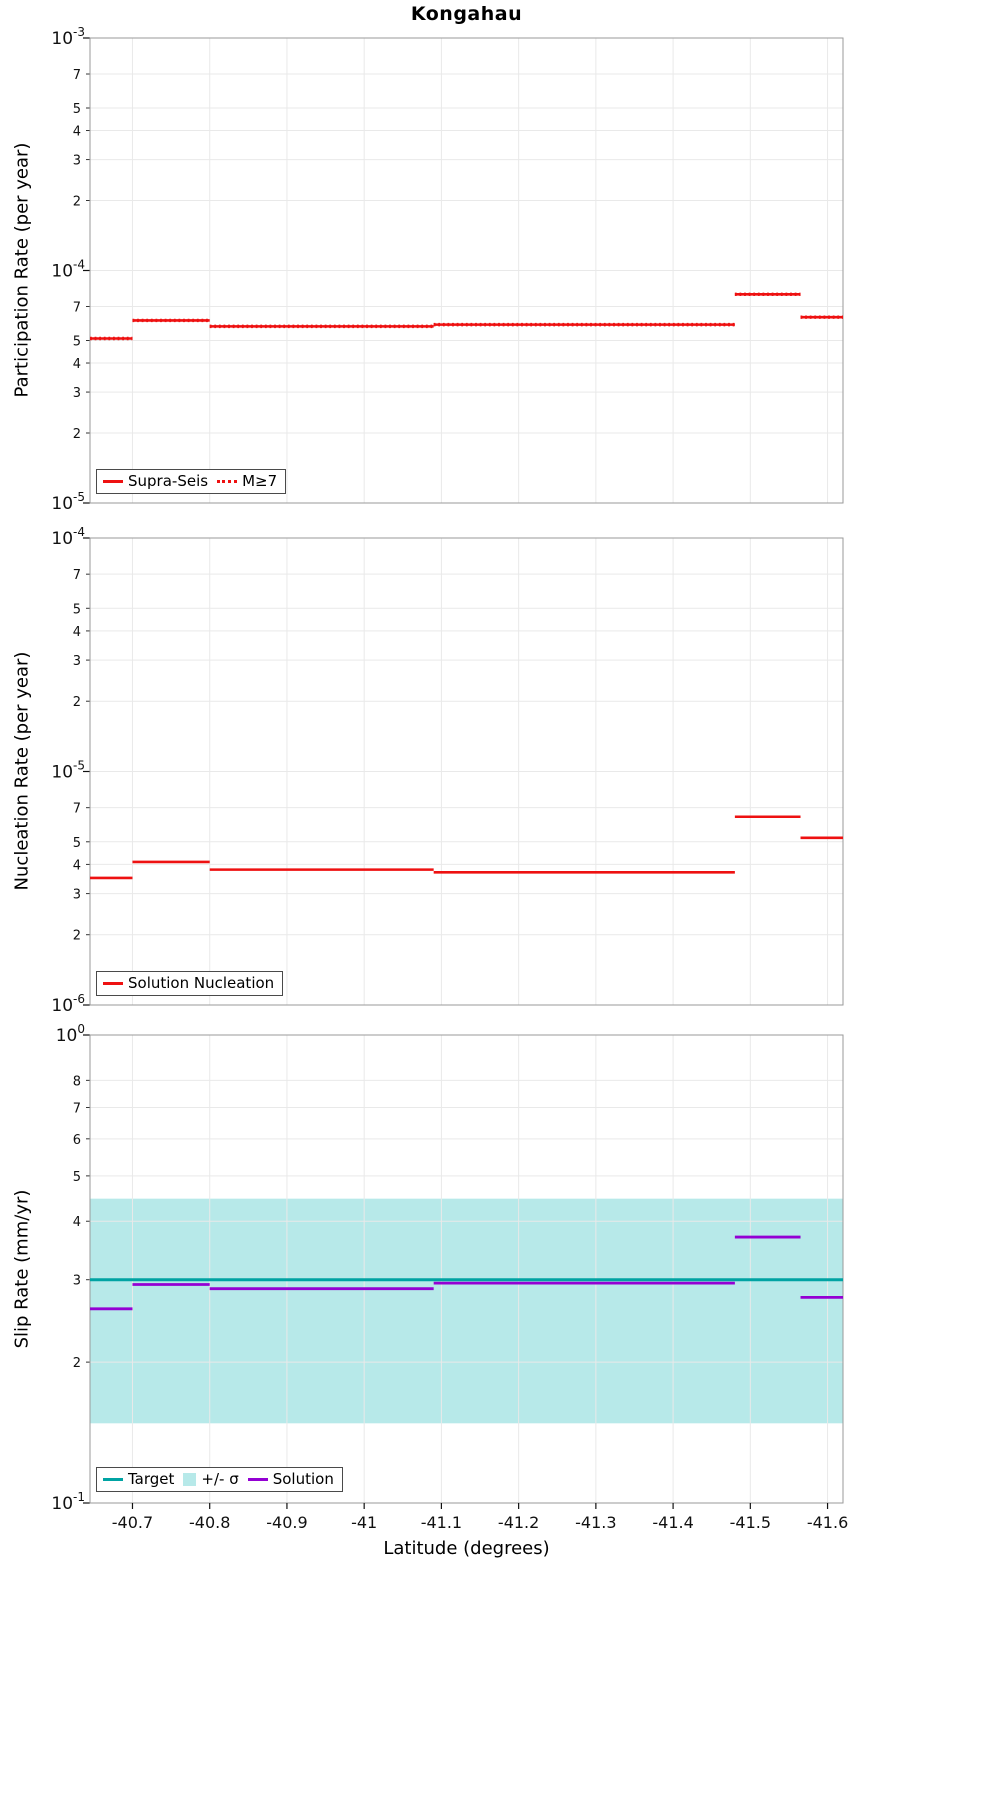  I want to click on tick-label-x: -41.3, so click(595, 1522).